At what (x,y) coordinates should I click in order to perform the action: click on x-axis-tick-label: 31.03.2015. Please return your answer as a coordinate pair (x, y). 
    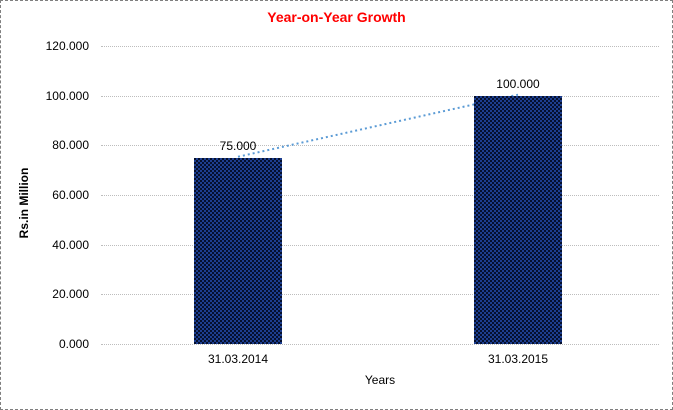
    Looking at the image, I should click on (518, 359).